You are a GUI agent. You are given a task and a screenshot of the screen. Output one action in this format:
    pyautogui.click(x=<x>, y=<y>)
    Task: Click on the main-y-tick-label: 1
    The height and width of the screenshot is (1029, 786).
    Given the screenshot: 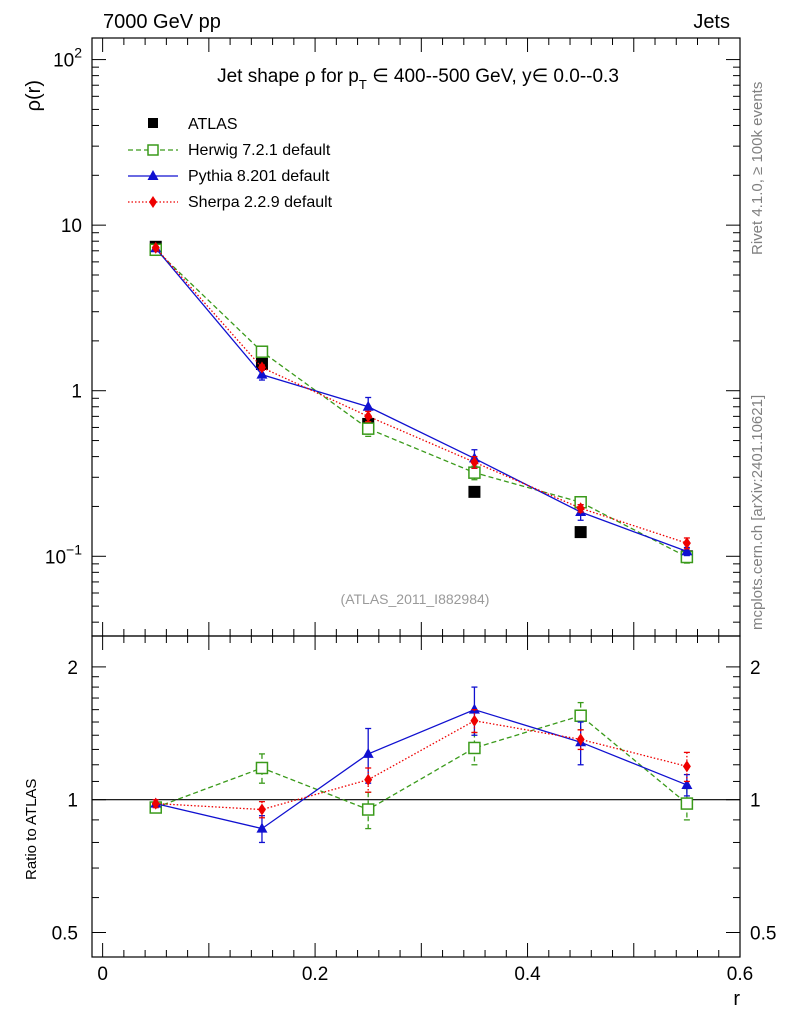 What is the action you would take?
    pyautogui.click(x=76, y=392)
    